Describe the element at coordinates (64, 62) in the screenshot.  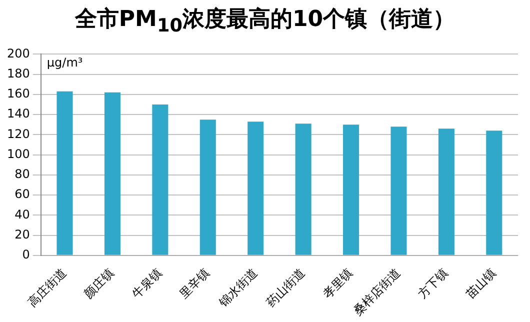
I see `y-axis-title: μg/m³` at that location.